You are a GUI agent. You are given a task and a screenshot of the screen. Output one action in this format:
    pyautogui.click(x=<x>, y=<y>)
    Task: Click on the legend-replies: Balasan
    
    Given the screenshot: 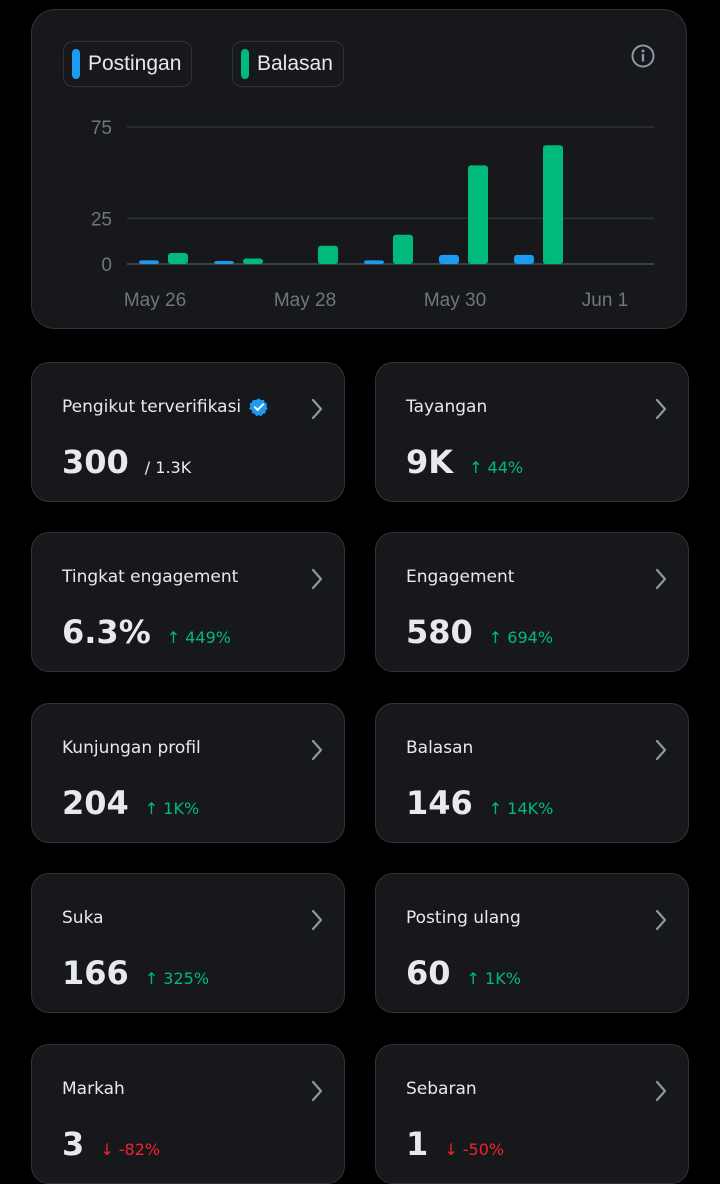 What is the action you would take?
    pyautogui.click(x=288, y=64)
    